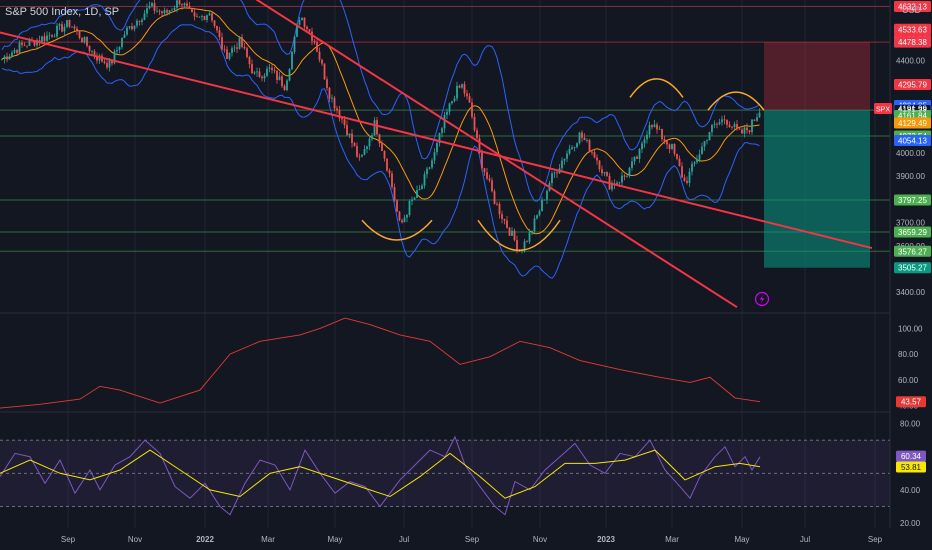  What do you see at coordinates (404, 539) in the screenshot?
I see `x-tick-label: Jul` at bounding box center [404, 539].